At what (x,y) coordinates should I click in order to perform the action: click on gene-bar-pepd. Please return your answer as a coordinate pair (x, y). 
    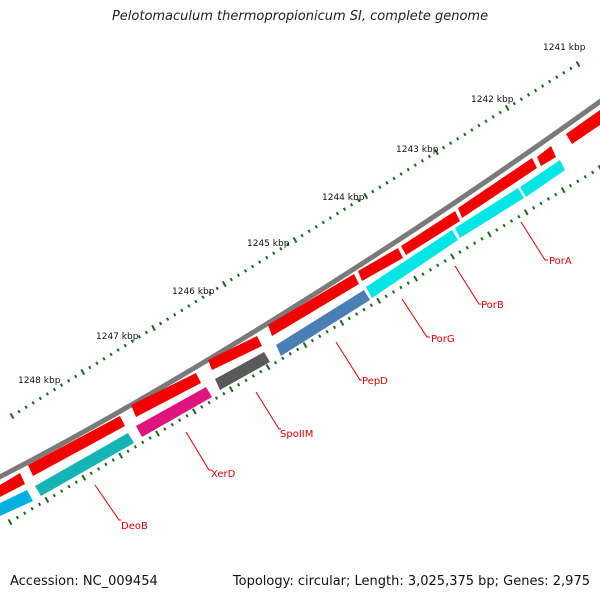
    Looking at the image, I should click on (323, 323).